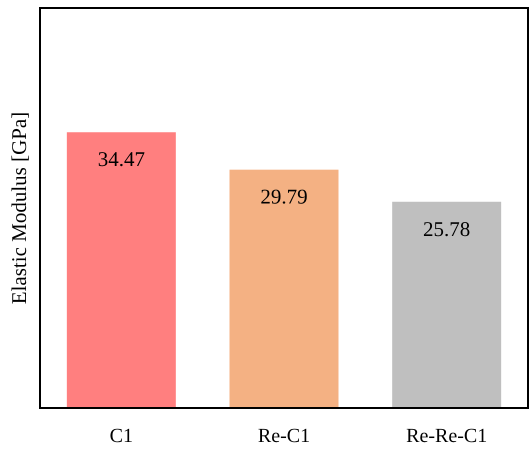 This screenshot has height=451, width=530. I want to click on x-tick-label: Re-C1, so click(284, 436).